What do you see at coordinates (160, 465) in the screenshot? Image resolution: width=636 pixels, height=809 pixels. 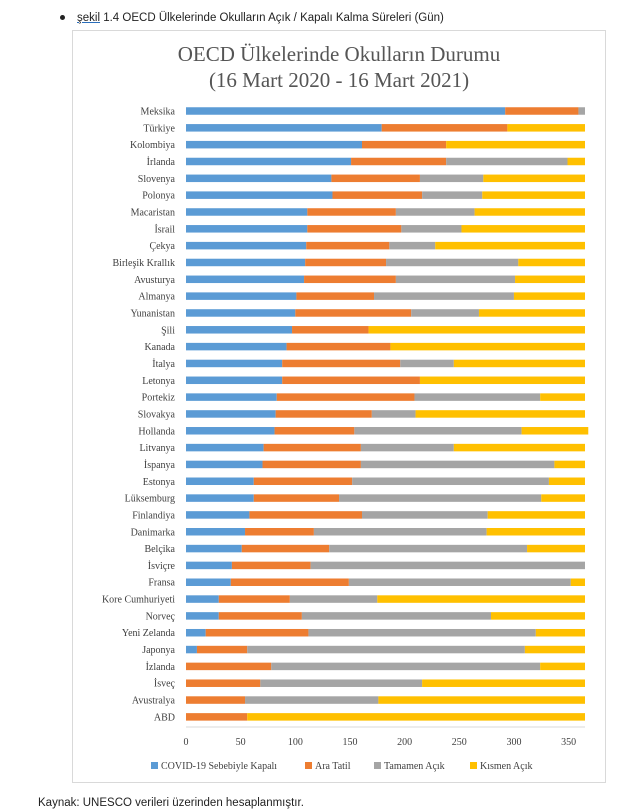 I see `category-label: İspanya` at bounding box center [160, 465].